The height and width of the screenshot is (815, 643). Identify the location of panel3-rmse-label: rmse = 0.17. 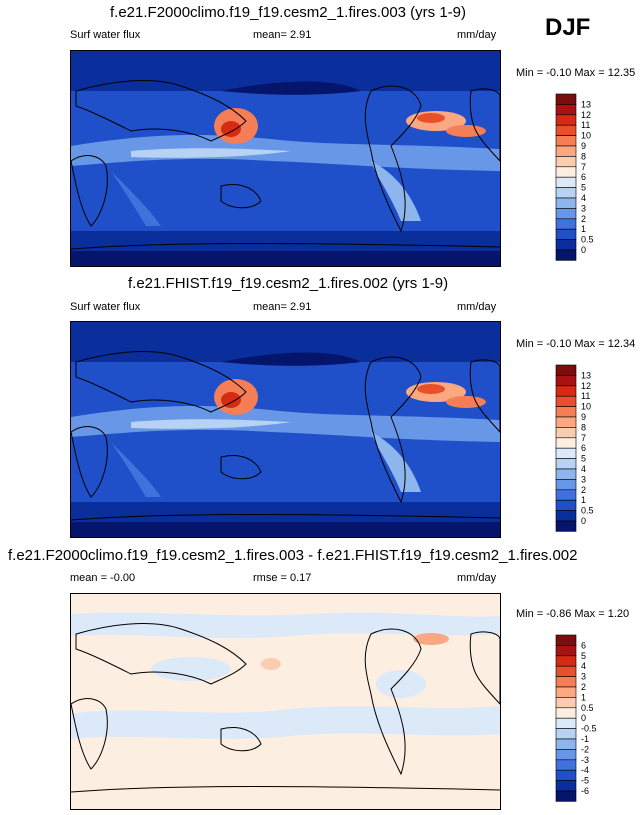
(282, 578).